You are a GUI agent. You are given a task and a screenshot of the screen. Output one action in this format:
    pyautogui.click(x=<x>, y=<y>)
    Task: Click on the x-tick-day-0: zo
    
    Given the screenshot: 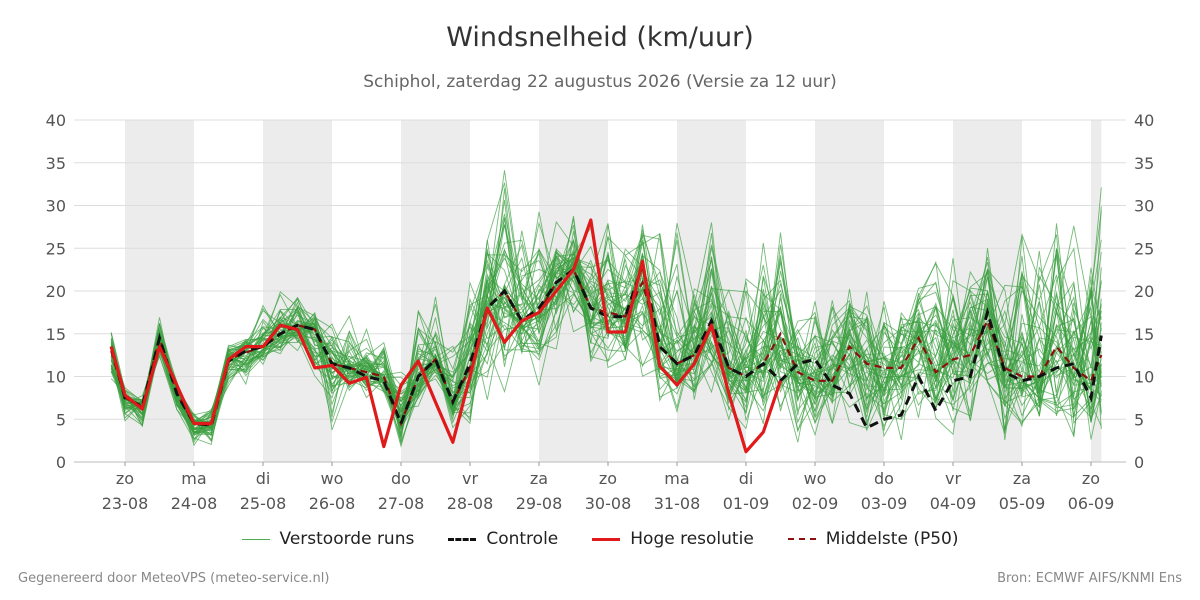 What is the action you would take?
    pyautogui.click(x=125, y=478)
    